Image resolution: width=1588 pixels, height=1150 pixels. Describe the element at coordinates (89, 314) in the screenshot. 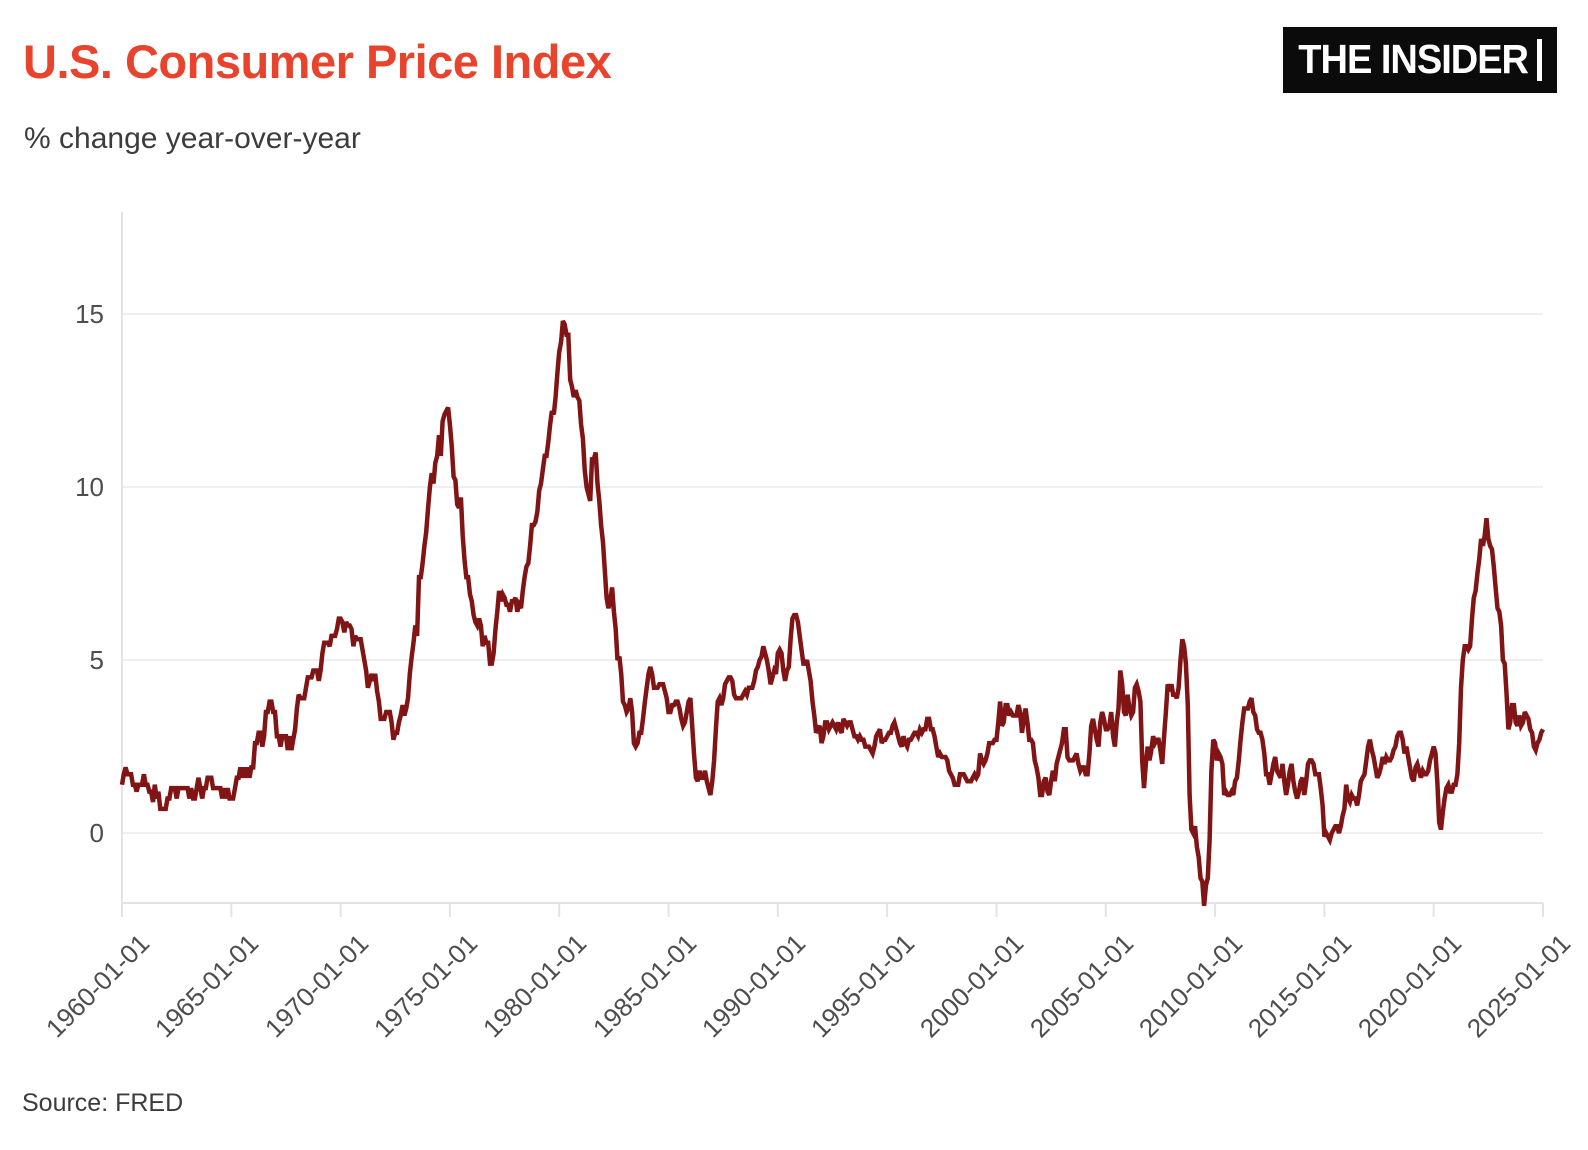

I see `y-tick-label: 15` at that location.